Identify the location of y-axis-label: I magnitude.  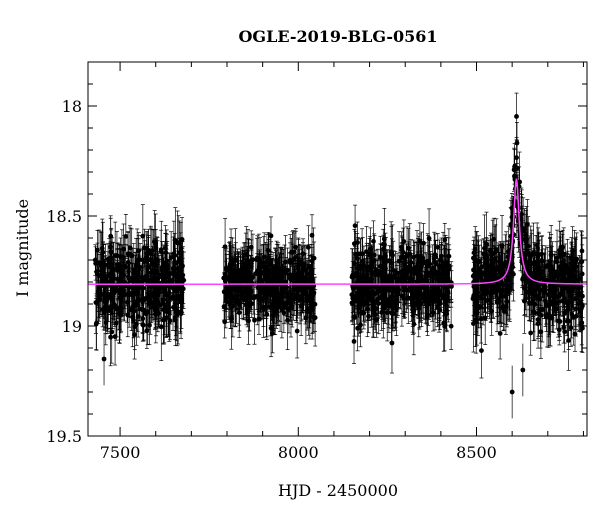
(22, 248).